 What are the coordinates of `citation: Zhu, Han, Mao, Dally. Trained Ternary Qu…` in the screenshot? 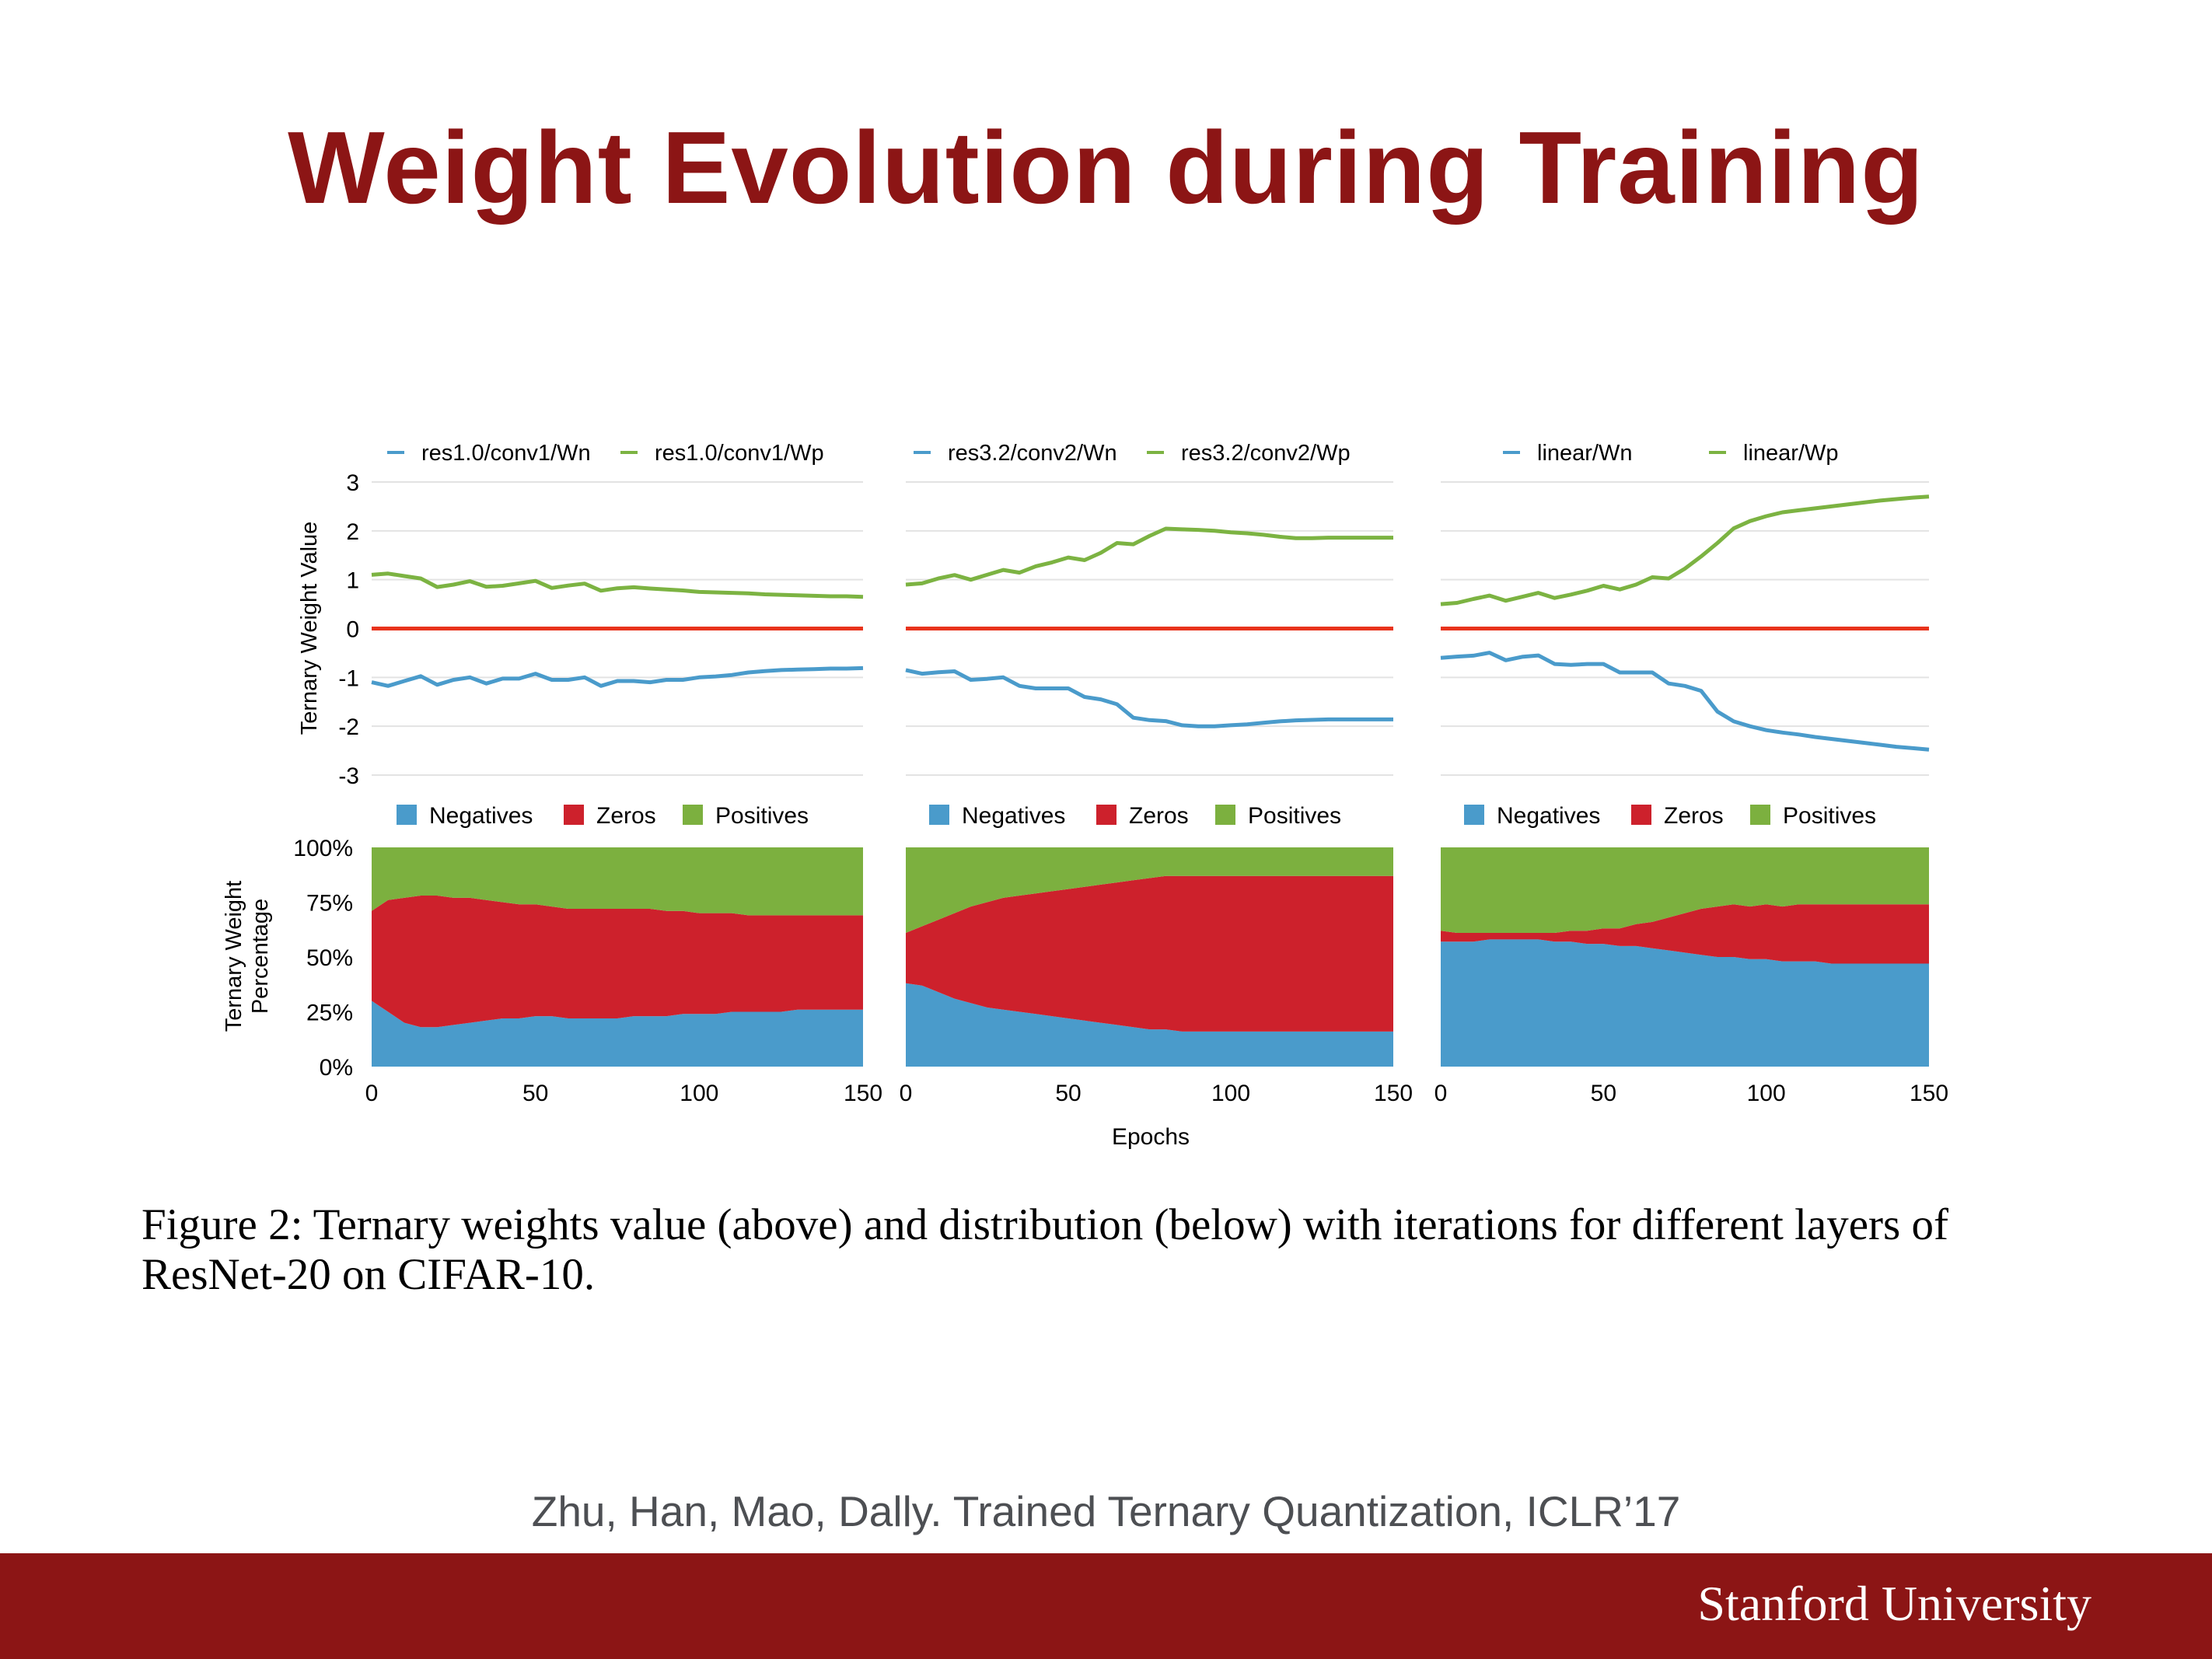 It's located at (1106, 1511).